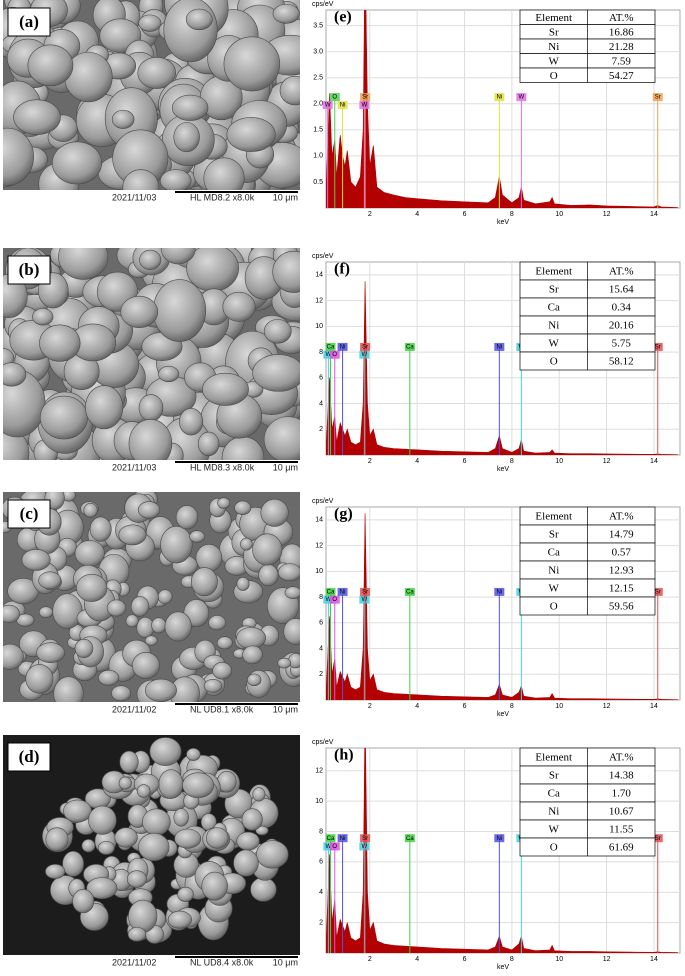  I want to click on table-cell: 61.69, so click(621, 848).